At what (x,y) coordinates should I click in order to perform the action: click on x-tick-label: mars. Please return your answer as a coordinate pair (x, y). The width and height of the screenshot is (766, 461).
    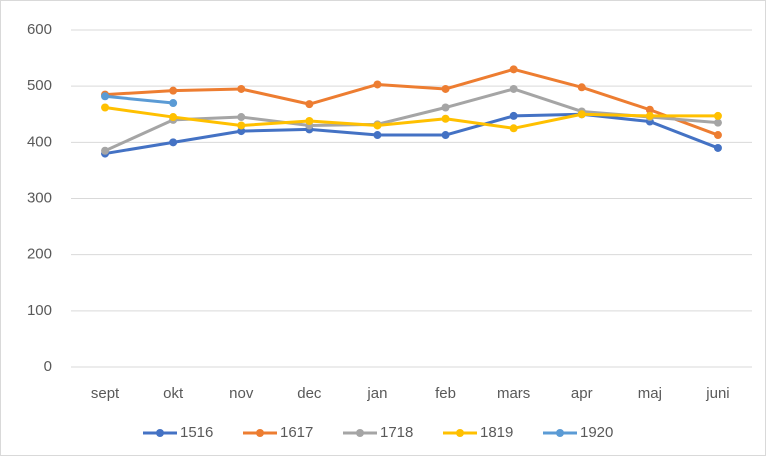
    Looking at the image, I should click on (513, 393).